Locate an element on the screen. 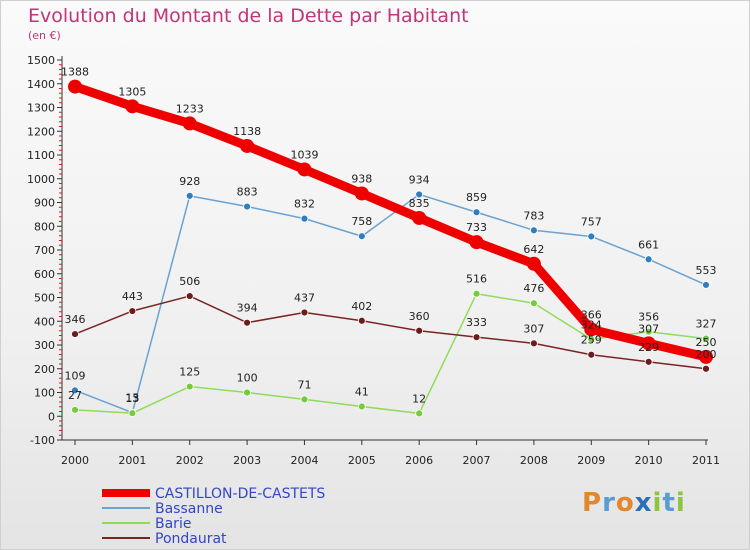 The height and width of the screenshot is (550, 750). x-tick-label: 2001 is located at coordinates (132, 460).